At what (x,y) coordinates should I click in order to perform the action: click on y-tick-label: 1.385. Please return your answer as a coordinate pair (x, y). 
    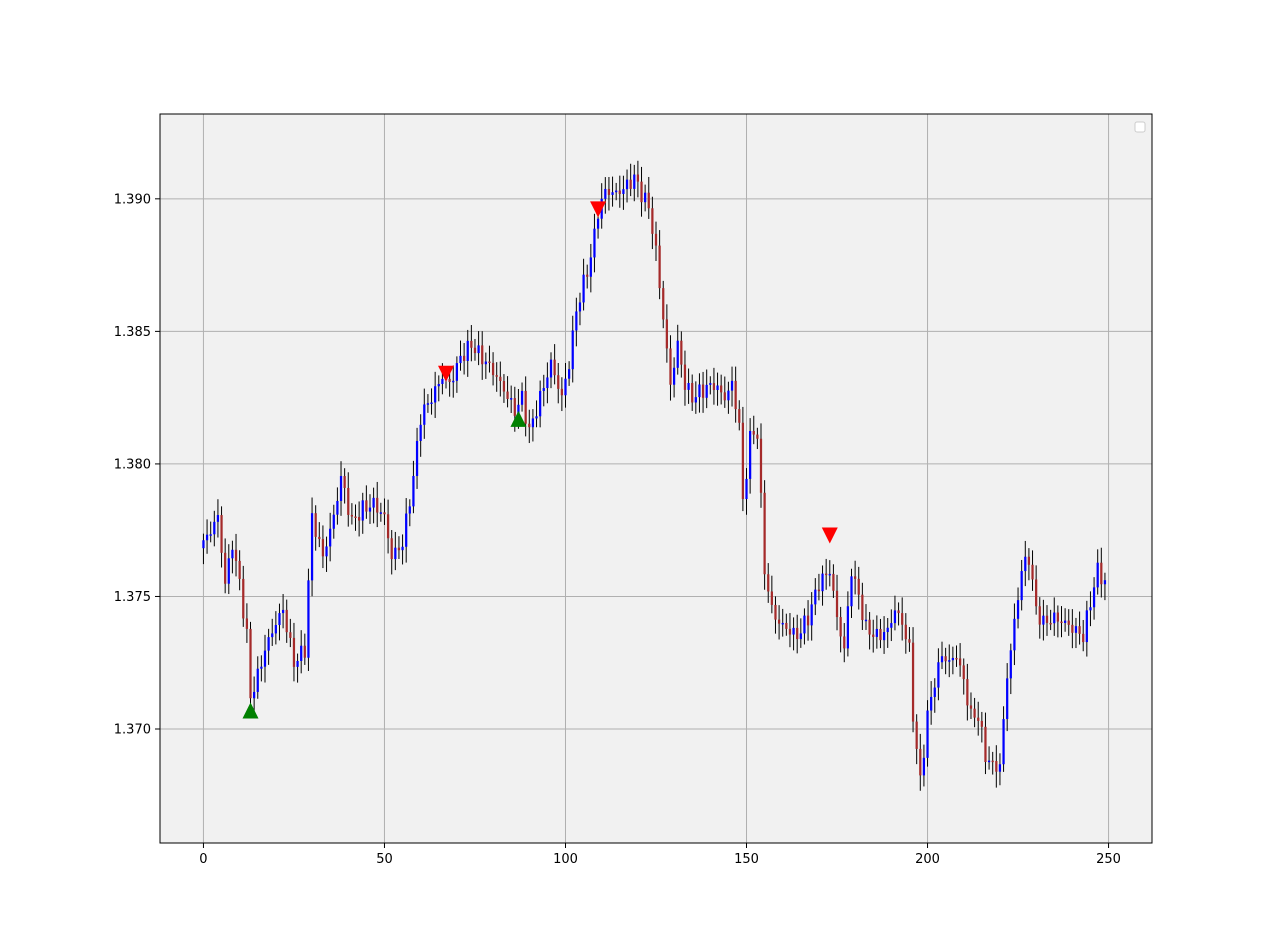
    Looking at the image, I should click on (132, 332).